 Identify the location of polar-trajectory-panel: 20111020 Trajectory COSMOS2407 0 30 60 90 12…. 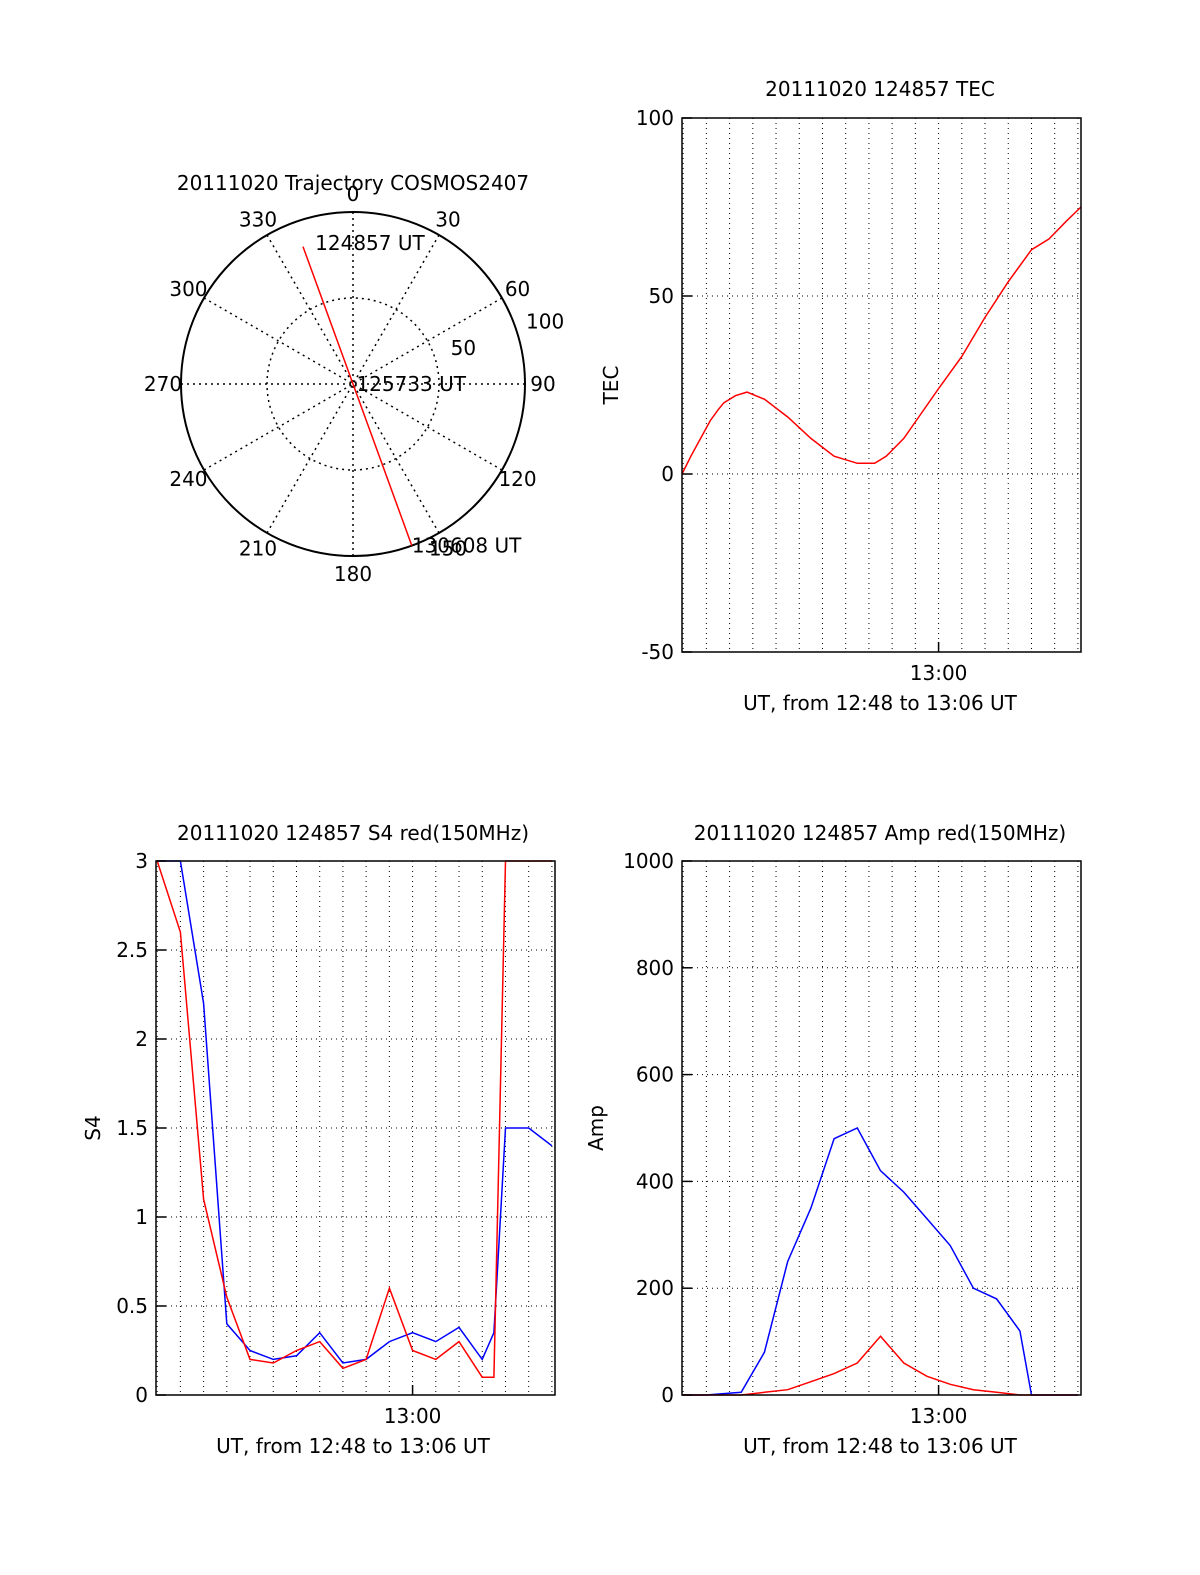
(354, 378).